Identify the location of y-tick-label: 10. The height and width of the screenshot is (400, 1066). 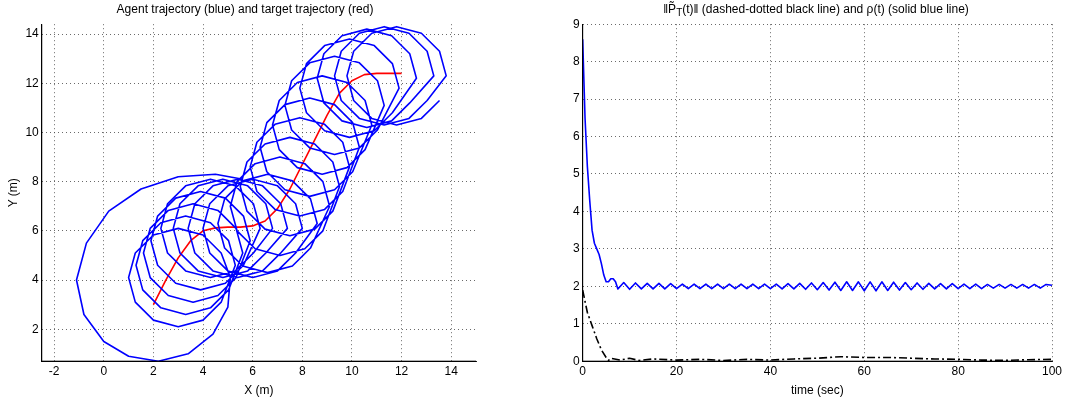
(32, 131).